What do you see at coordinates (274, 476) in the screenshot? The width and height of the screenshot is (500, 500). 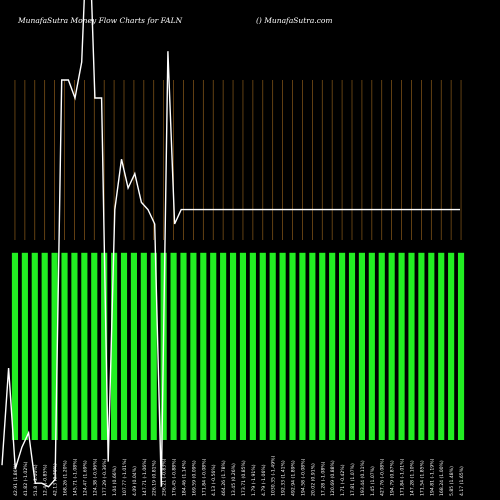 I see `x-tick-label: 1030.35 (-1.49%)` at bounding box center [274, 476].